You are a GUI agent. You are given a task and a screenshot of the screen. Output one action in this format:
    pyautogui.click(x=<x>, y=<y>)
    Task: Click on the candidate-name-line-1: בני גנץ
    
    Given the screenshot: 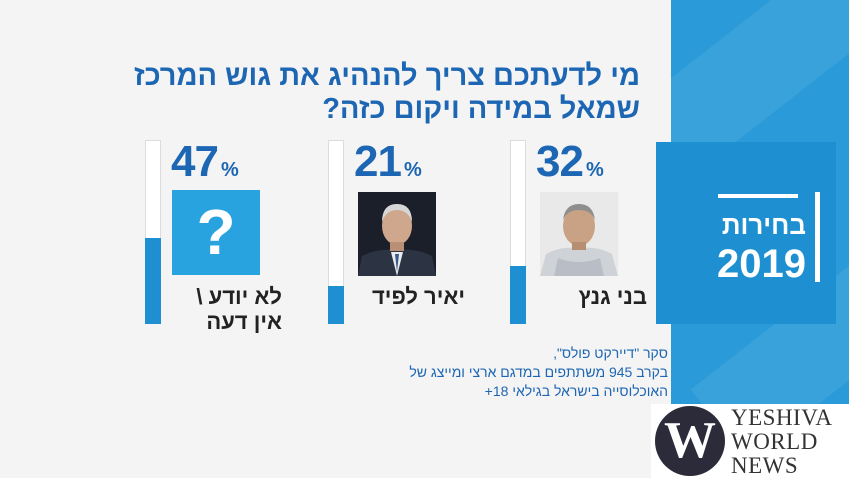 What is the action you would take?
    pyautogui.click(x=612, y=296)
    